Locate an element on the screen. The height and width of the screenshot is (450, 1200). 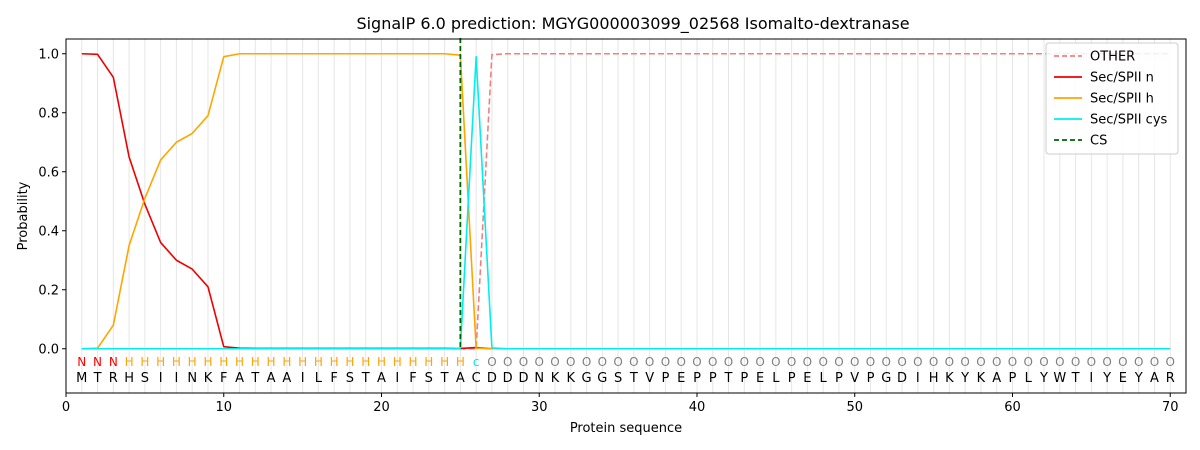
y-tick-label: 0.0 is located at coordinates (48, 349).